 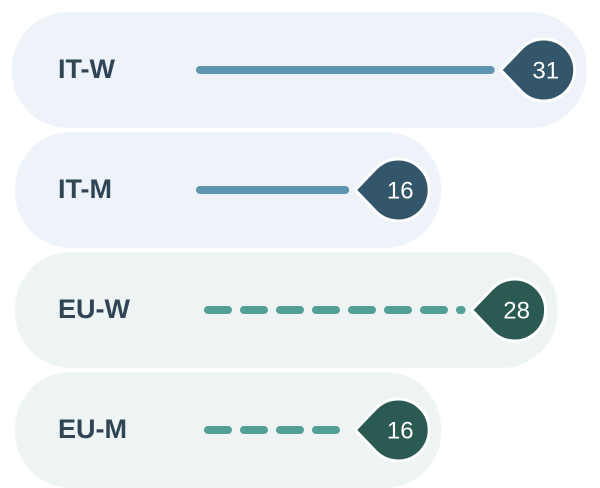 What do you see at coordinates (516, 310) in the screenshot?
I see `value-label: 28` at bounding box center [516, 310].